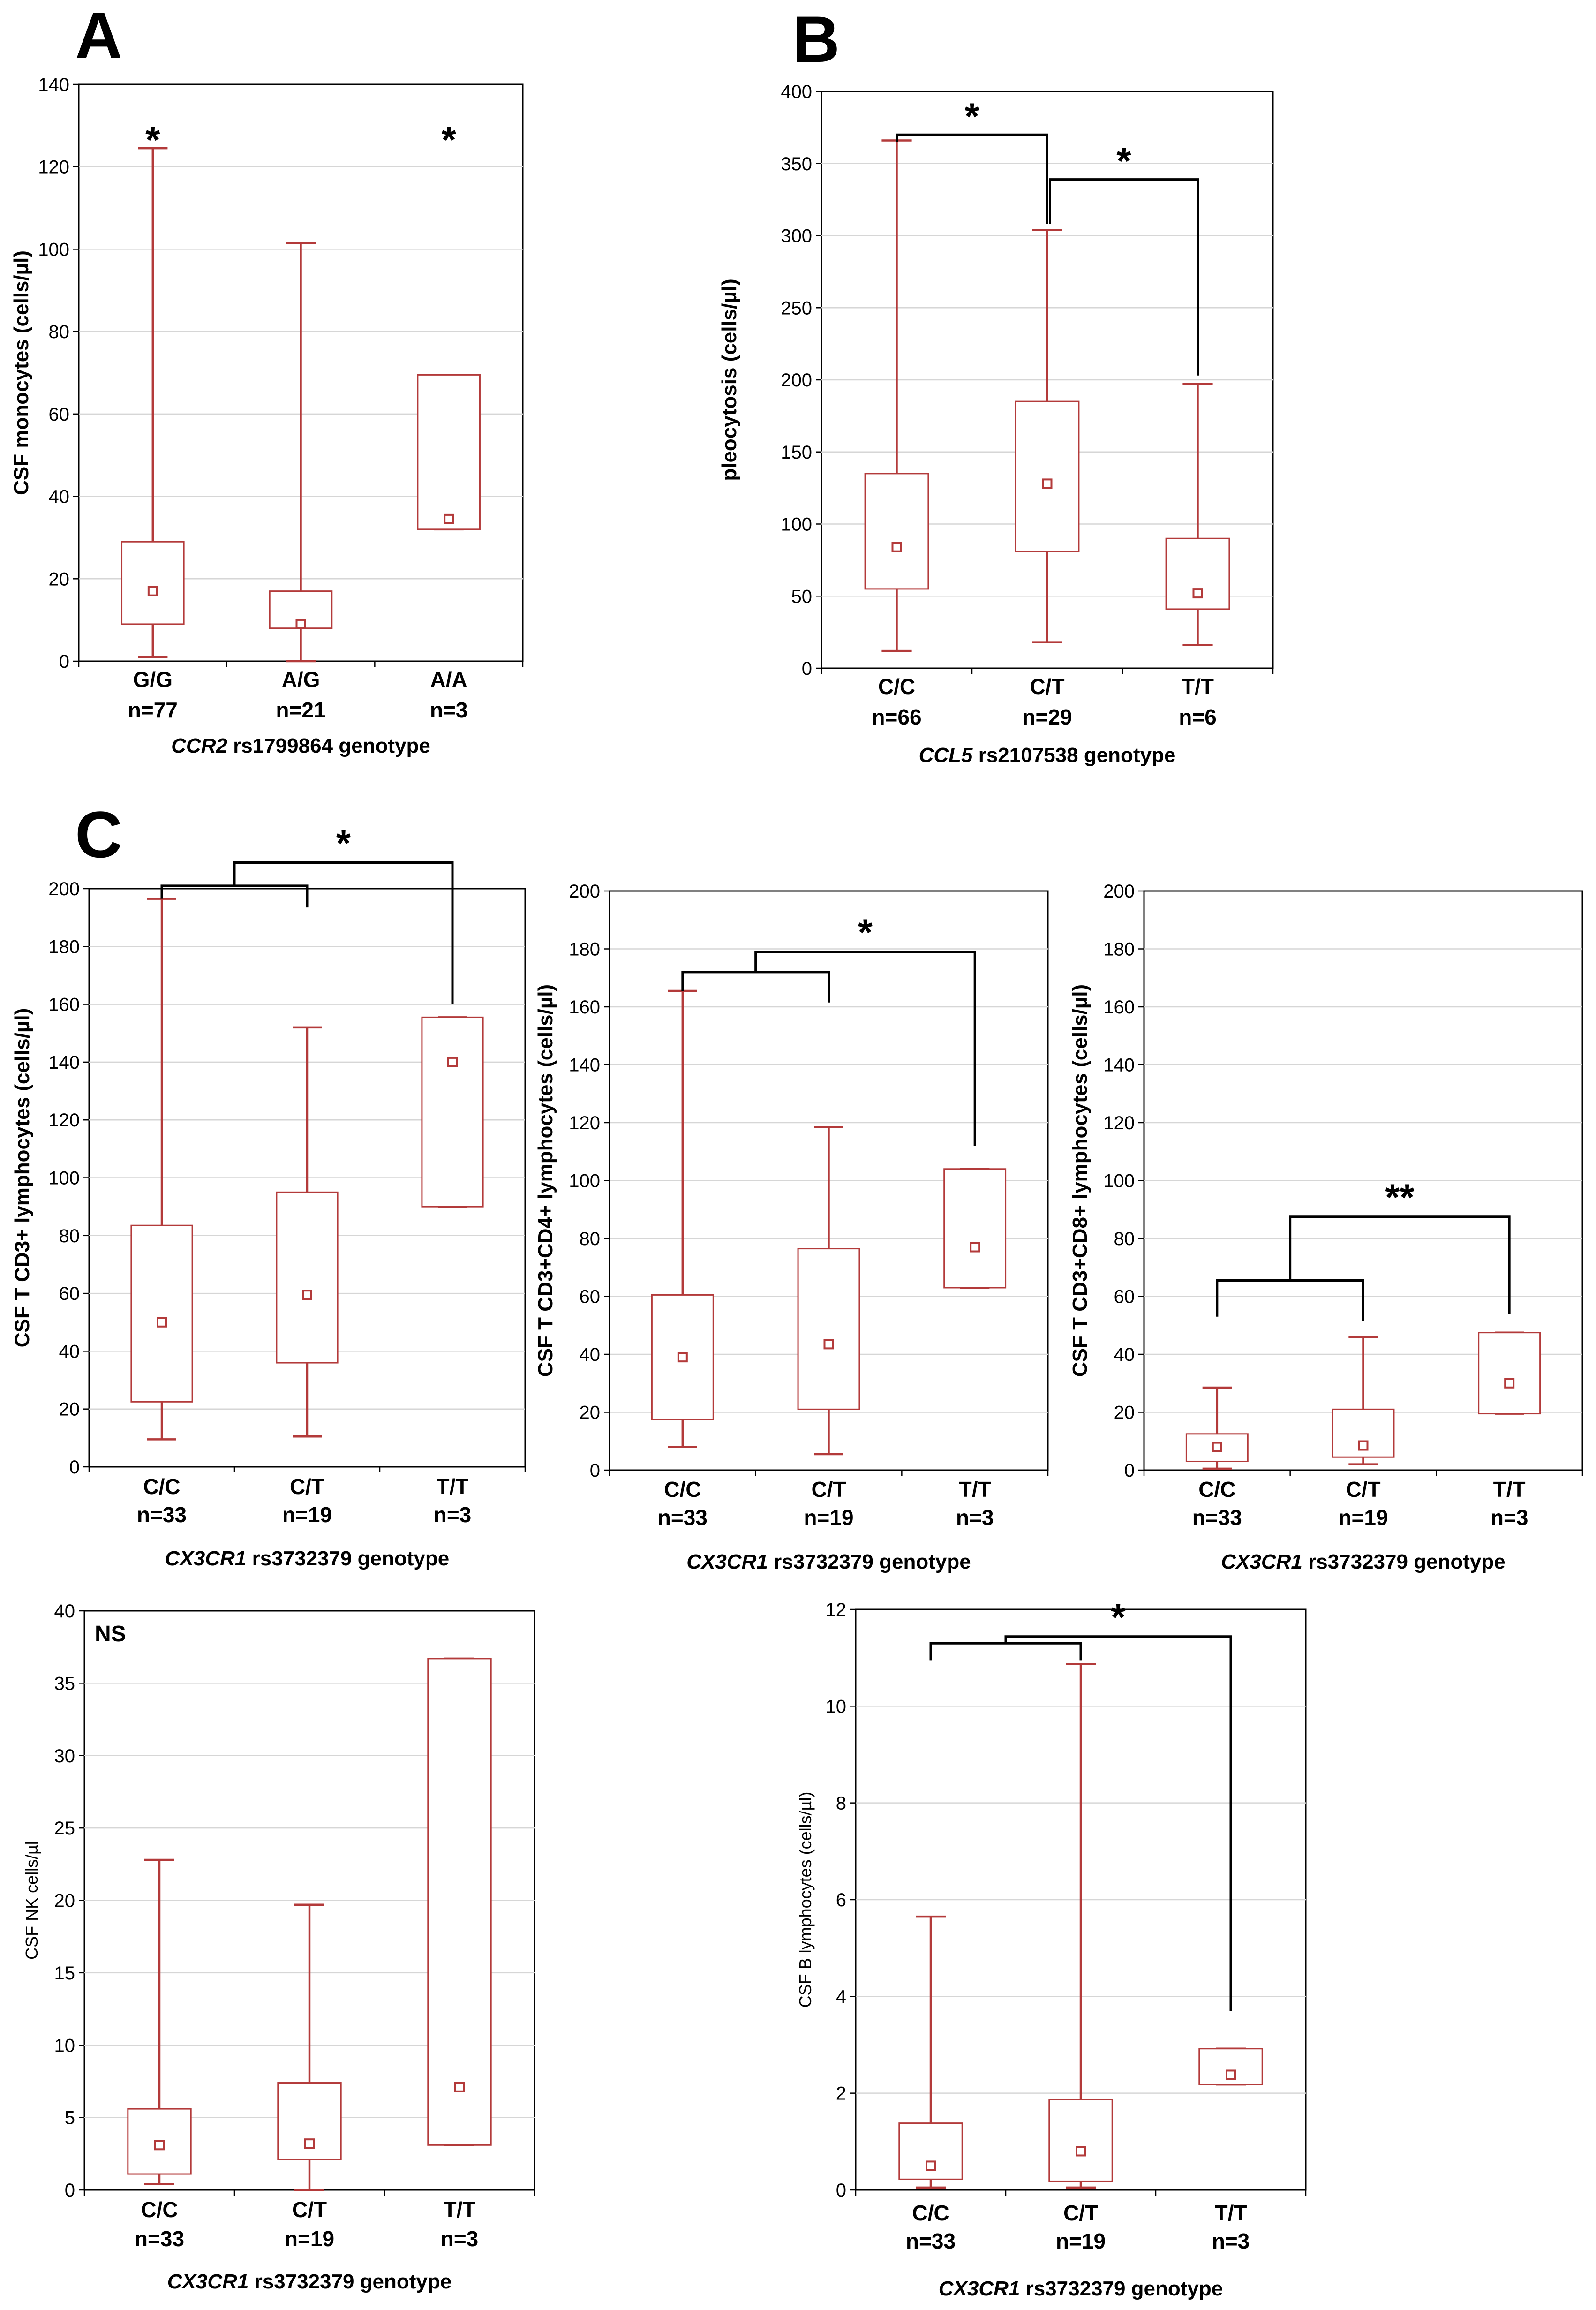 The height and width of the screenshot is (2310, 1596). What do you see at coordinates (64, 946) in the screenshot?
I see `y-tick-label: 180` at bounding box center [64, 946].